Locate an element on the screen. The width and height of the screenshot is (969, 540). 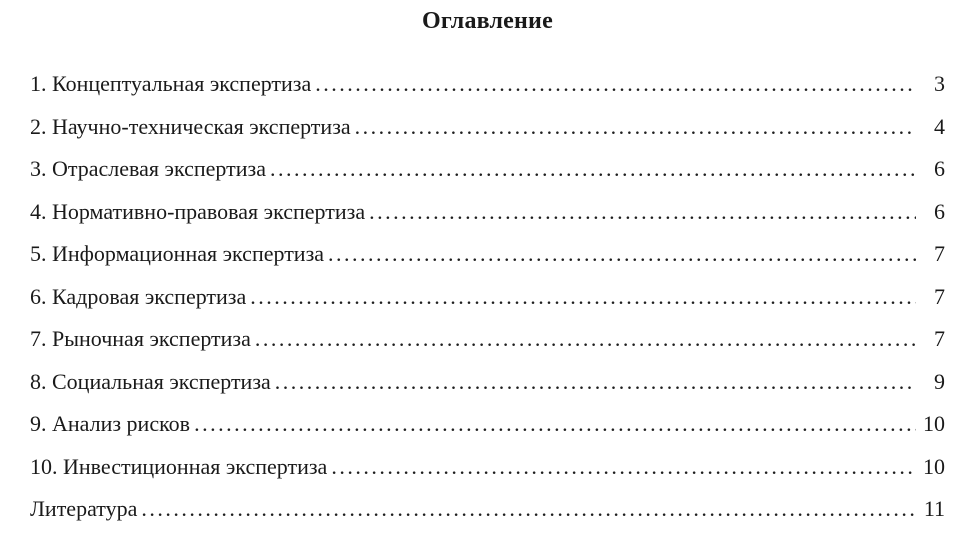
toc-row: 1. Концептуальная экспертиза 3 is located at coordinates (487, 84).